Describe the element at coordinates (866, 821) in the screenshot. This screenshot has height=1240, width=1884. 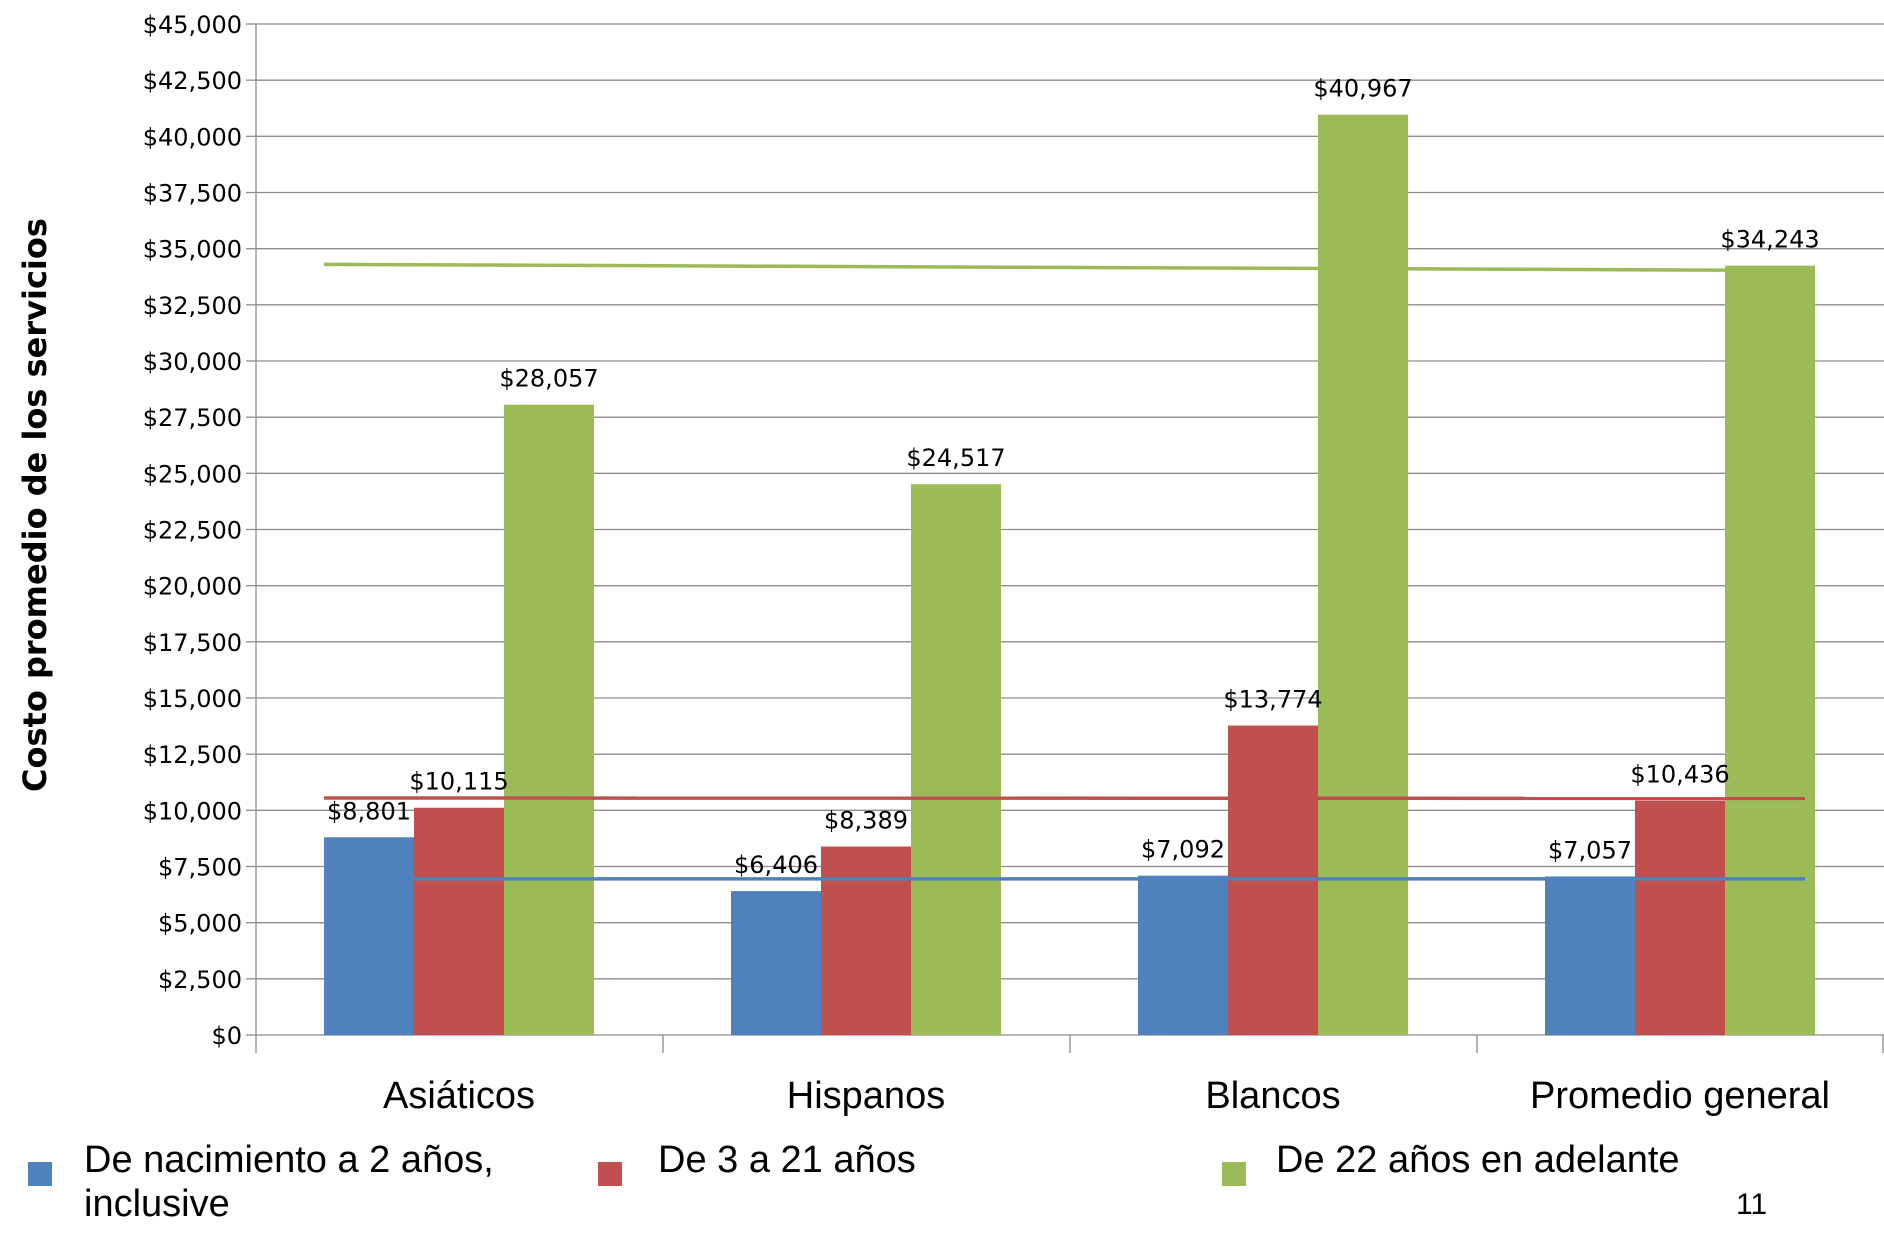
I see `data-label: $8,389` at that location.